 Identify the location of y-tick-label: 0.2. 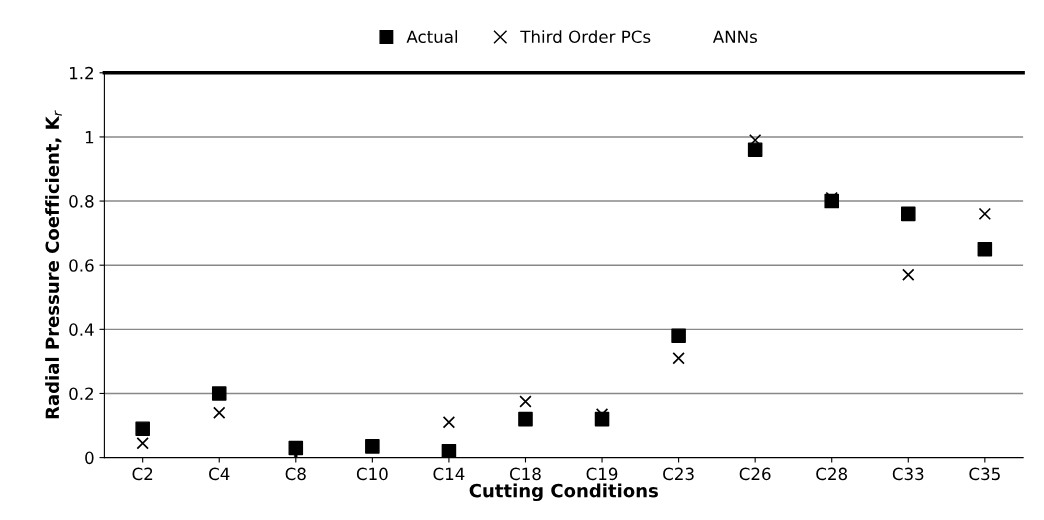
(81, 394).